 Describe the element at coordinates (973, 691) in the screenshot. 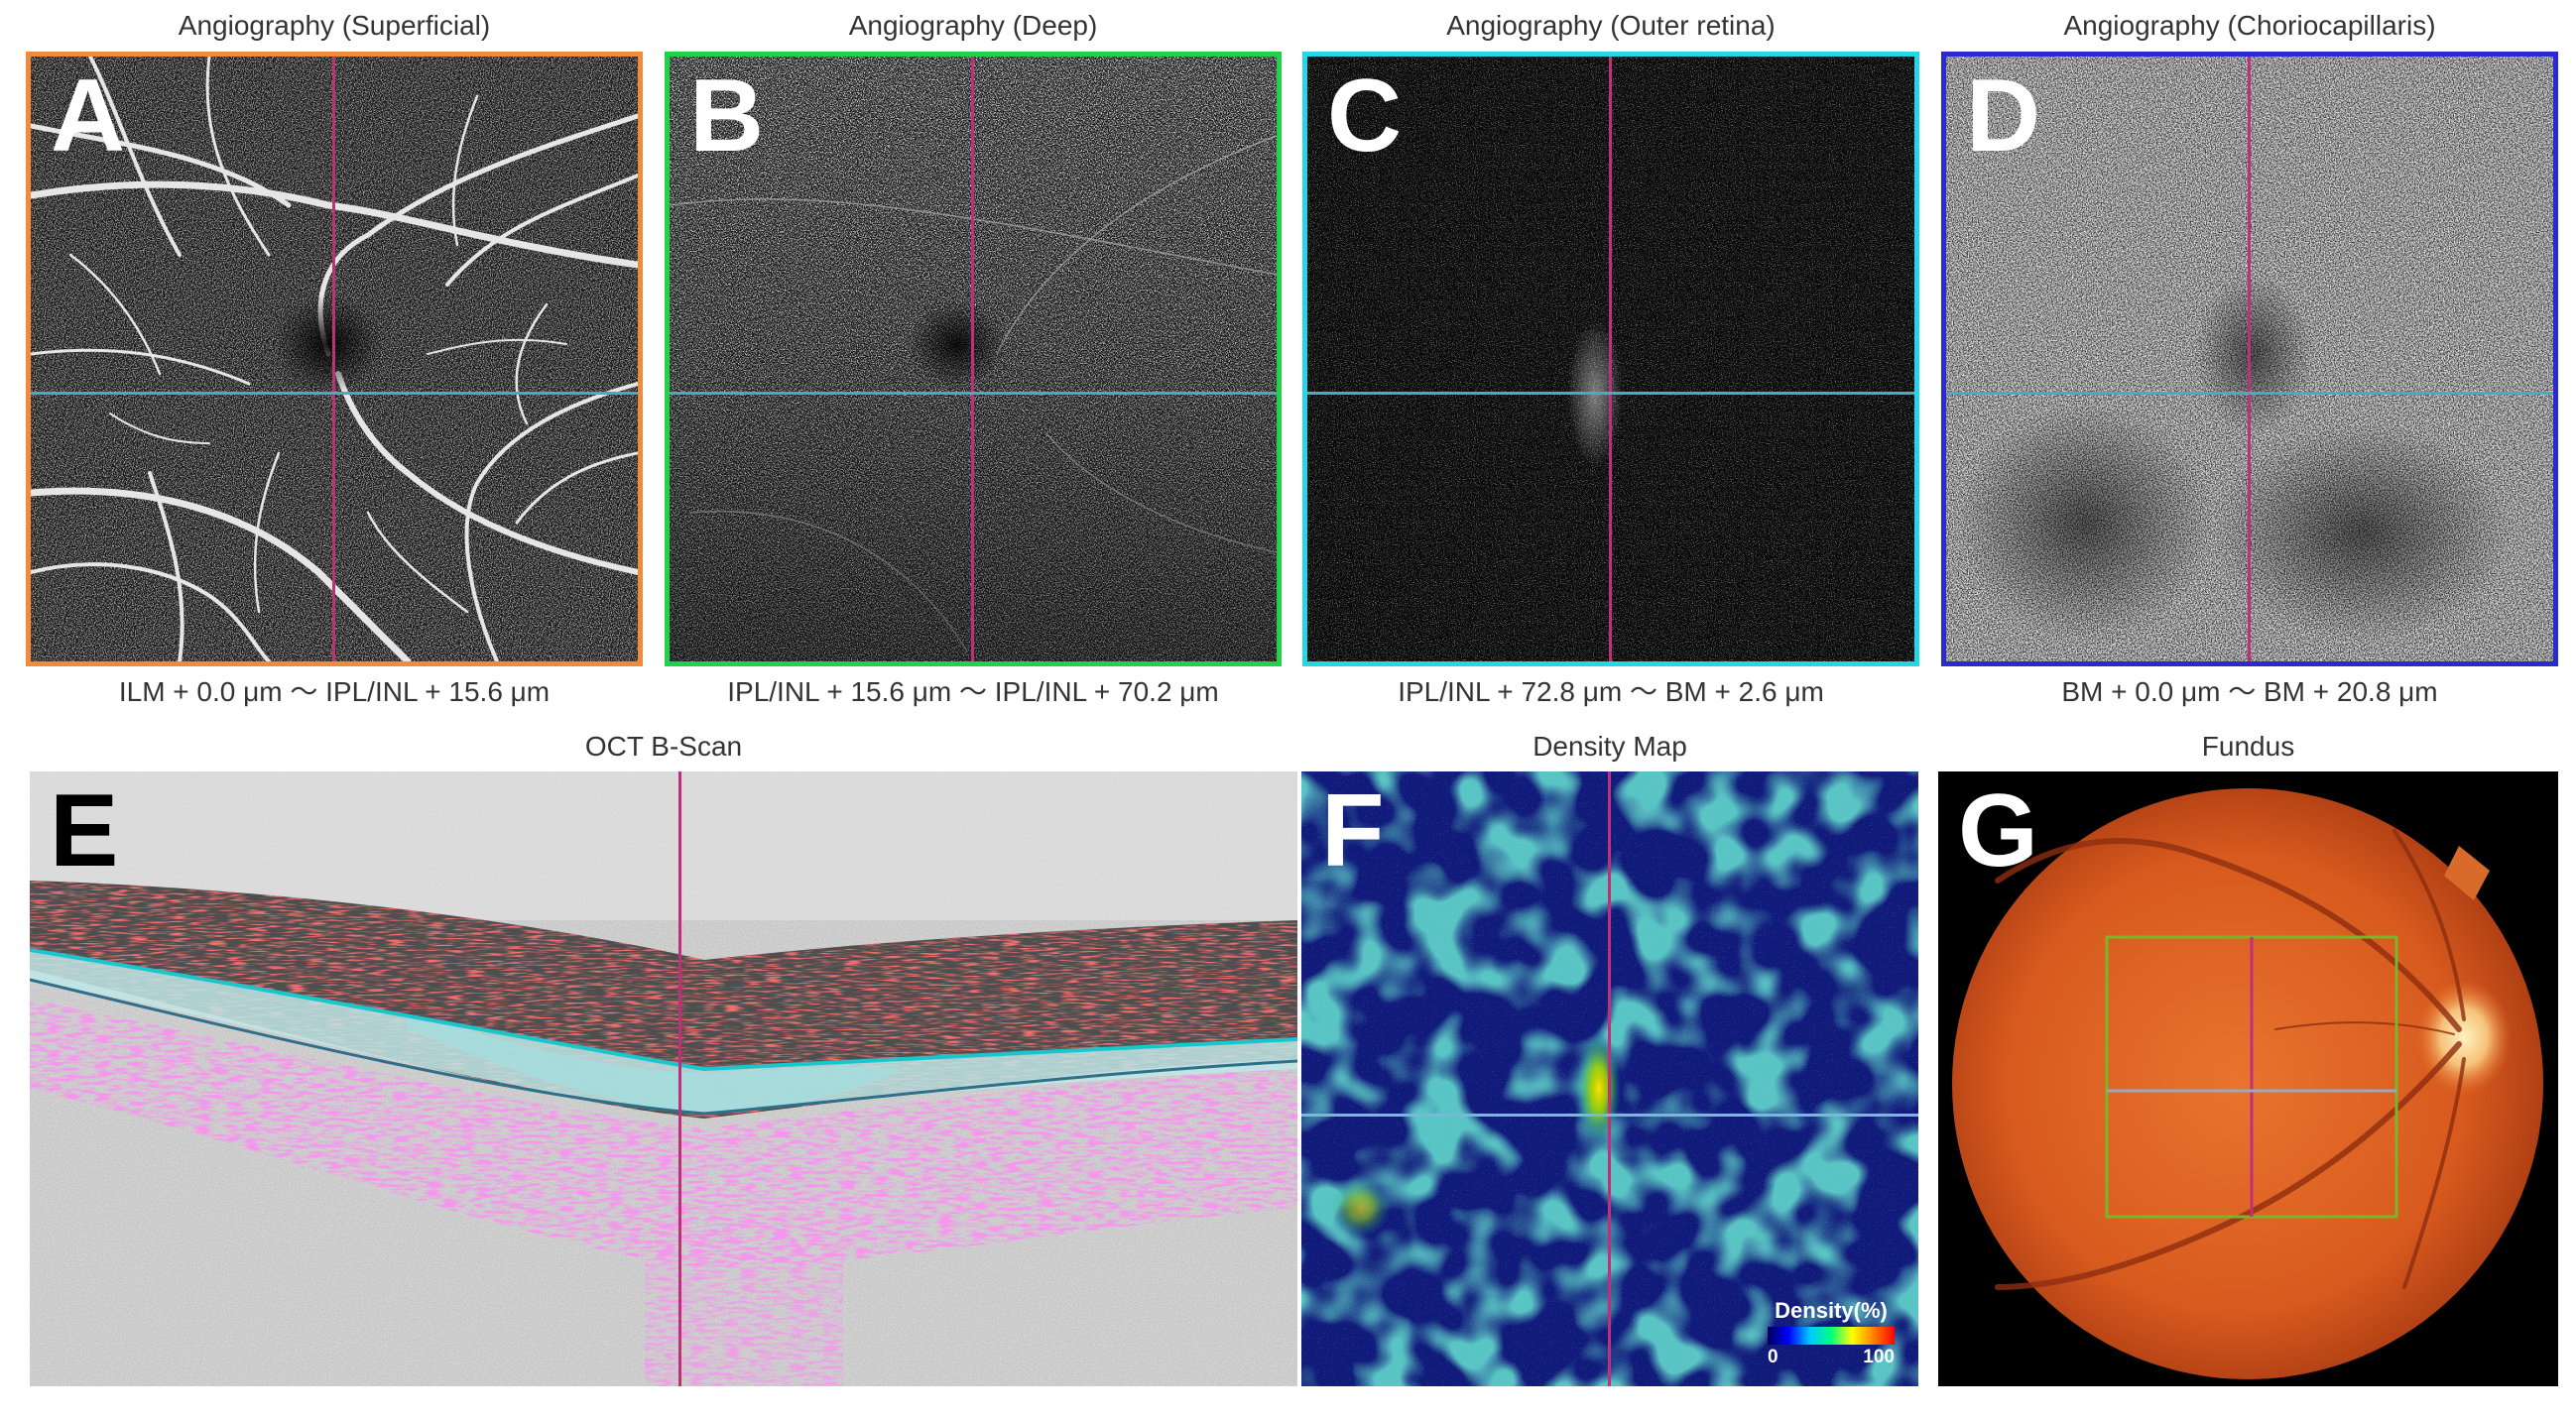

I see `caption-deep-range: IPL/INL + 15.6 μm 〜 IPL/INL + 70.2 μm` at that location.